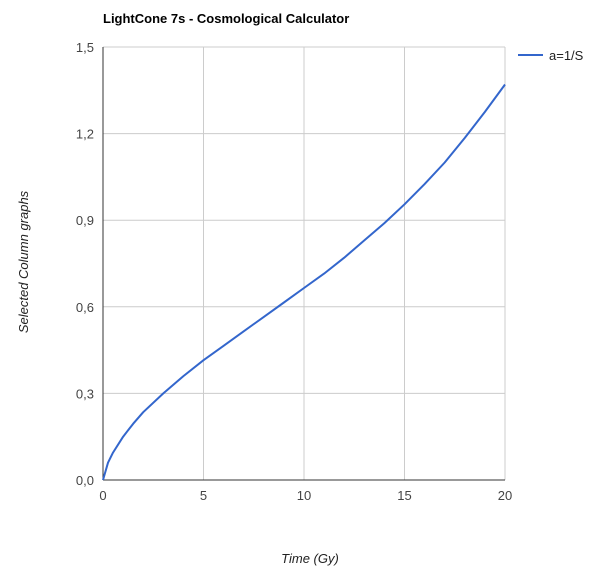  I want to click on x-tick-label: 15, so click(404, 495).